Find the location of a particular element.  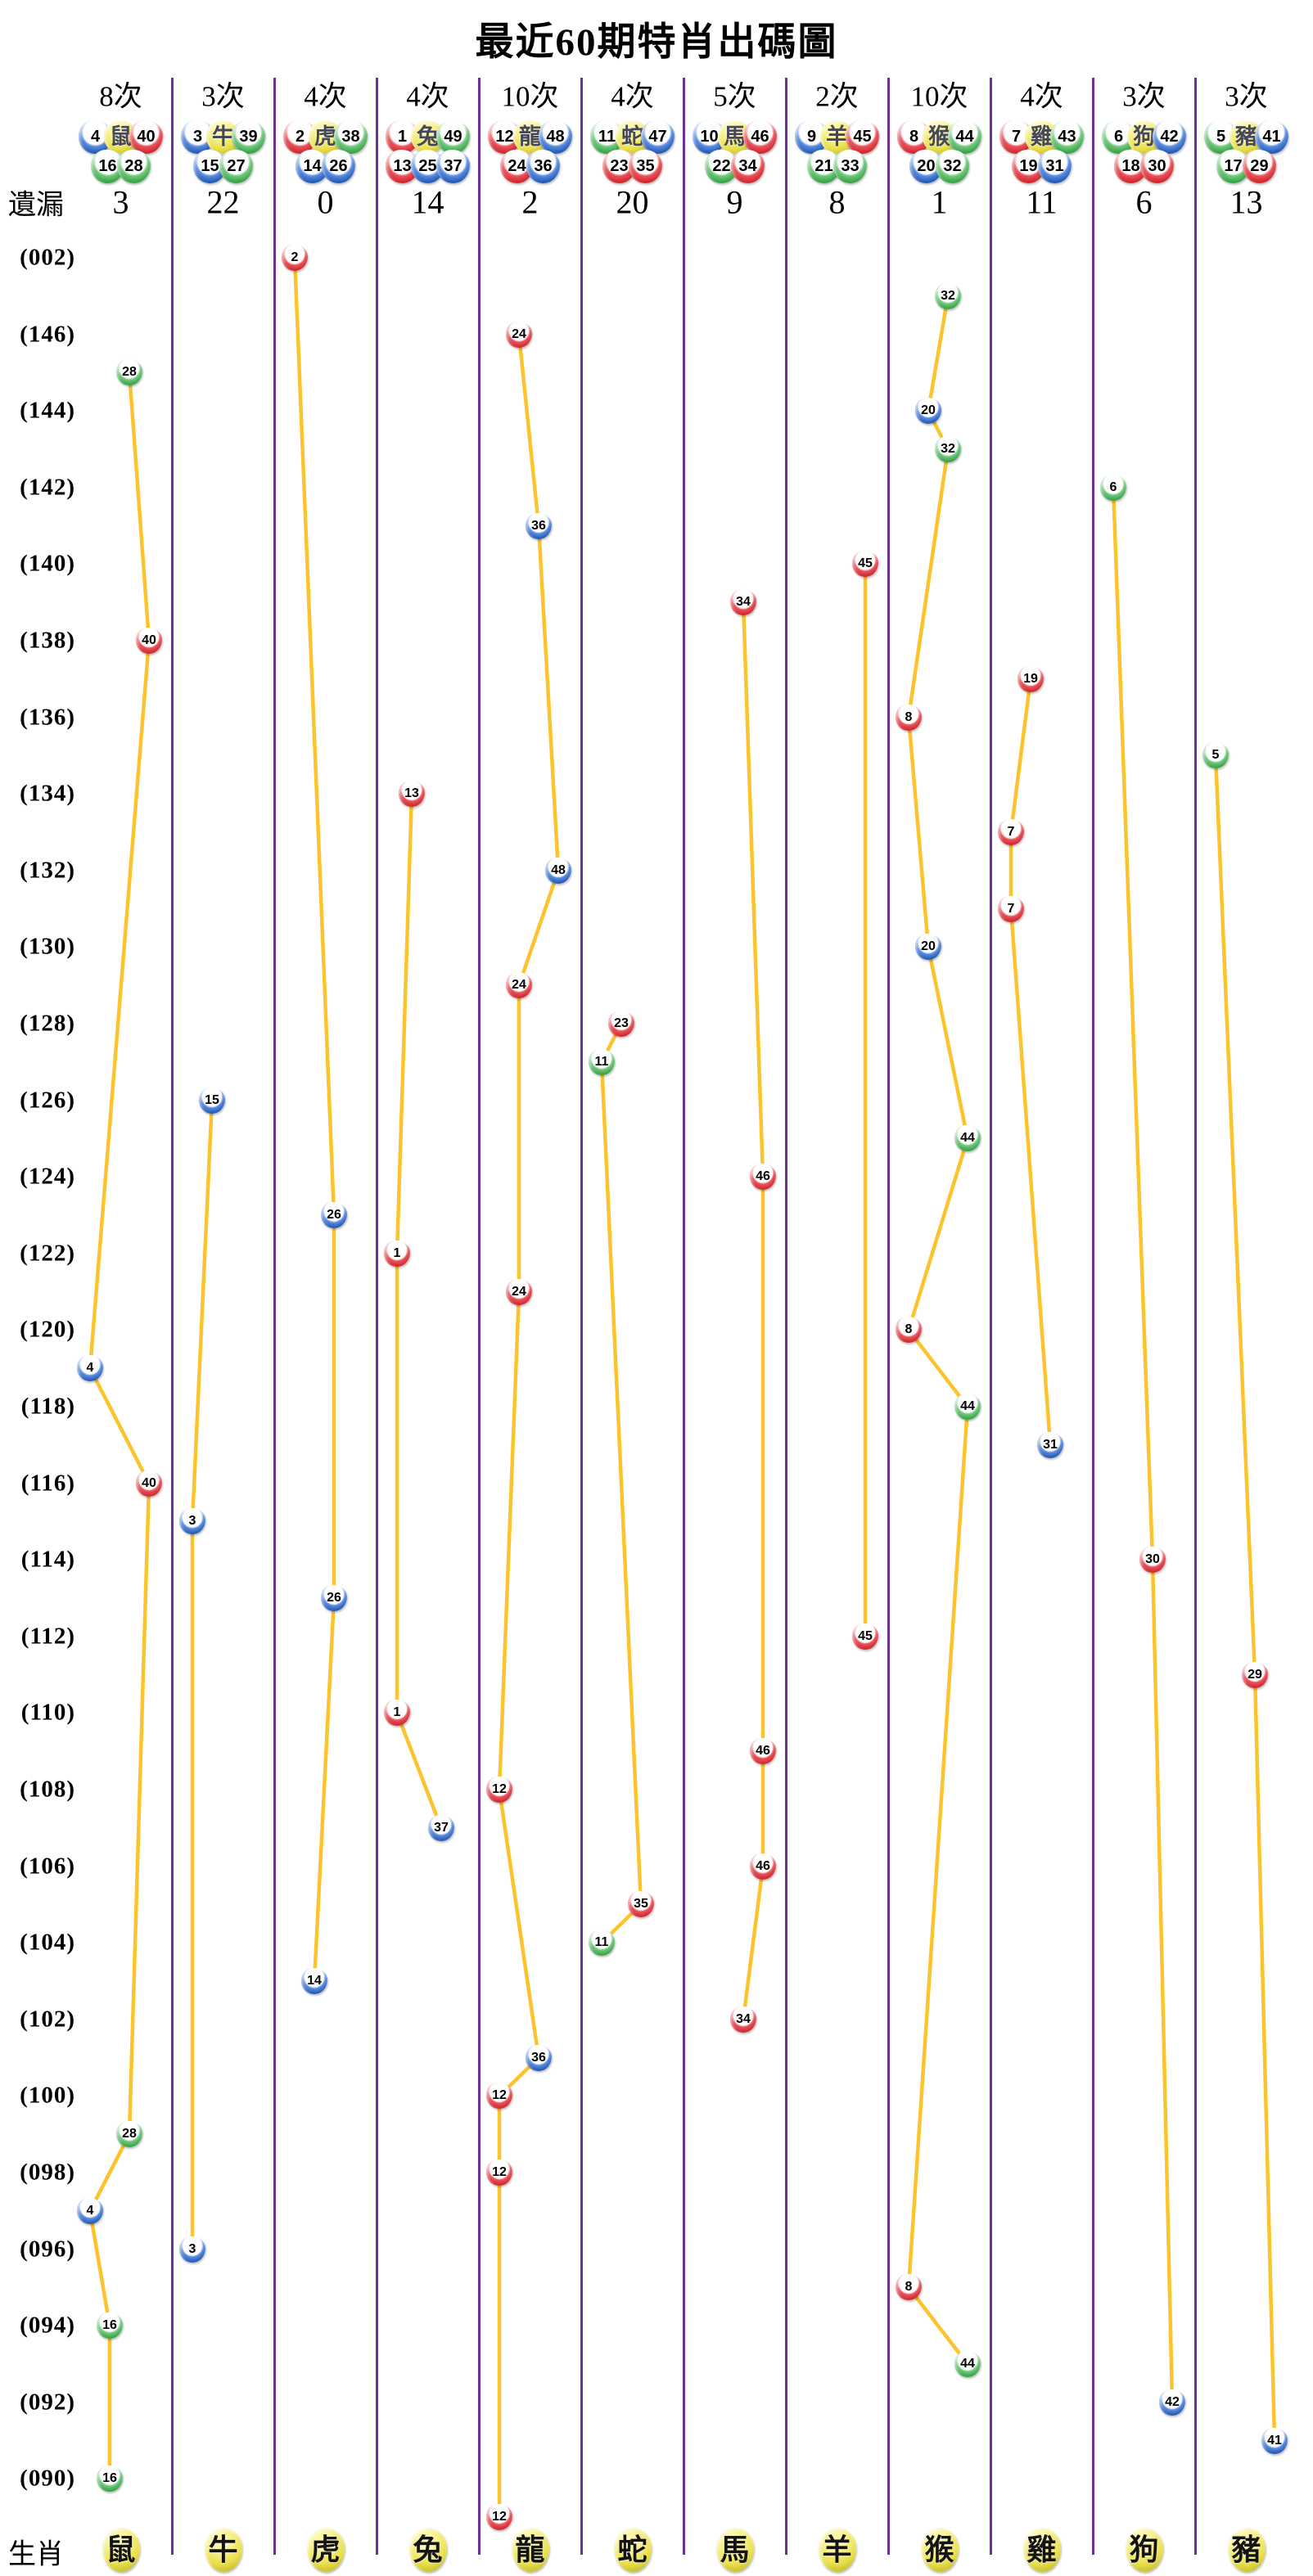

miss-value-馬: 9 is located at coordinates (734, 202).